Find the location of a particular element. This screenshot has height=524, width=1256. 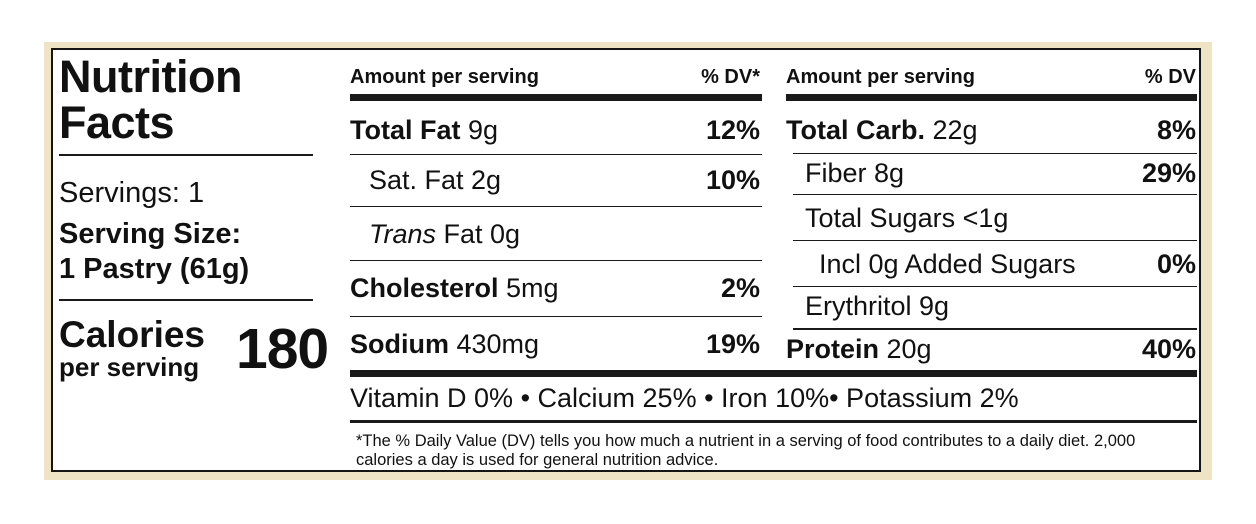

dv-total-fat: 12% is located at coordinates (732, 130).